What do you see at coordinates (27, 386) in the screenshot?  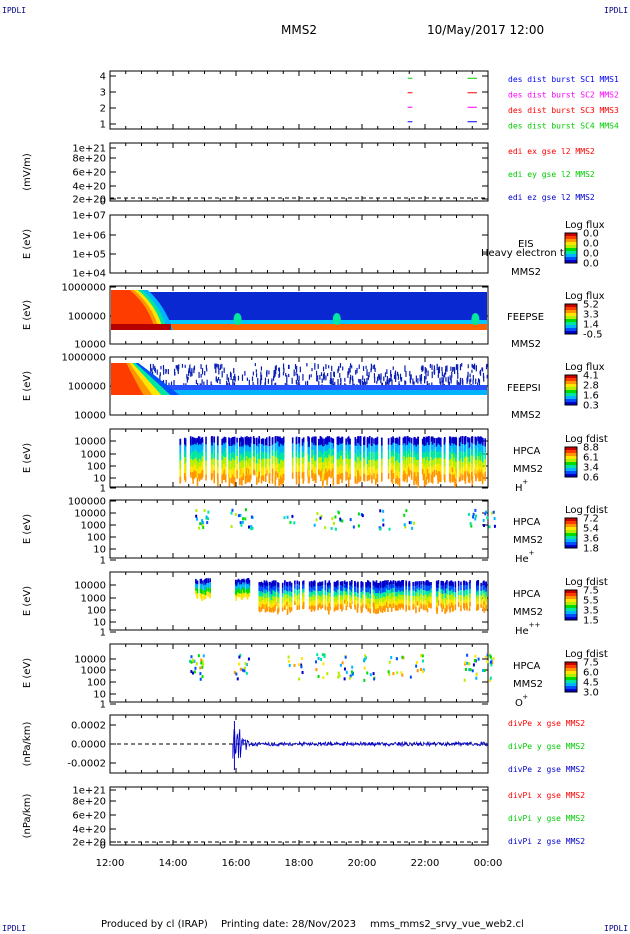 I see `y-axis-label: E (eV)` at bounding box center [27, 386].